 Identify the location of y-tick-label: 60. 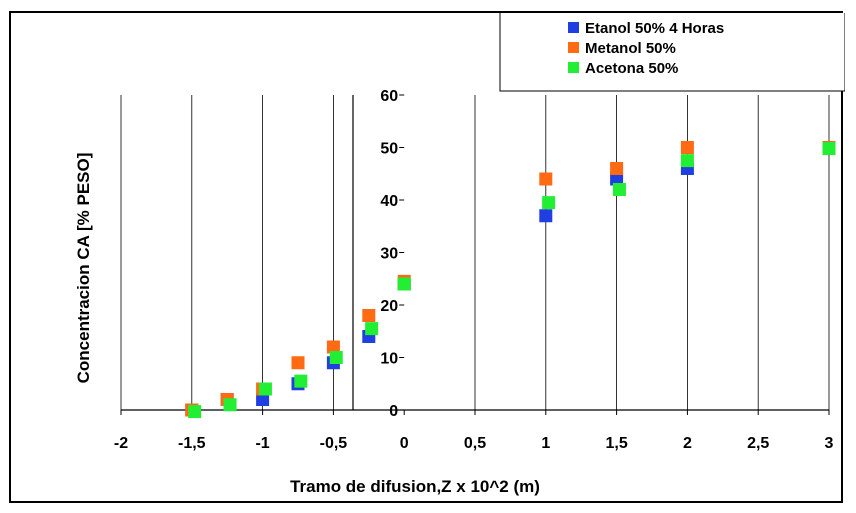
(389, 96).